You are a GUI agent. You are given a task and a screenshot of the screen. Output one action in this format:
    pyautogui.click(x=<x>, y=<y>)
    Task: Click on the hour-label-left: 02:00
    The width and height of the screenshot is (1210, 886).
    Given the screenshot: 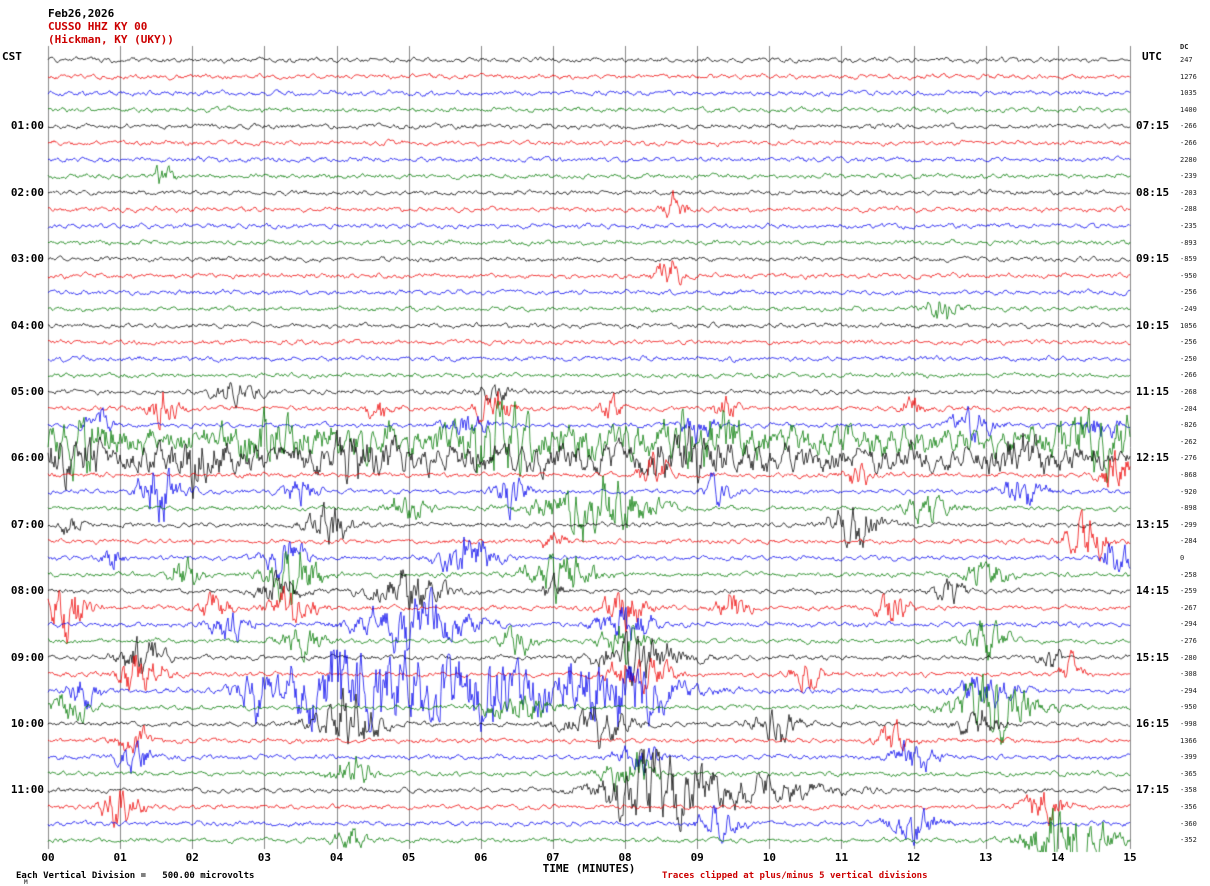 What is the action you would take?
    pyautogui.click(x=27, y=192)
    